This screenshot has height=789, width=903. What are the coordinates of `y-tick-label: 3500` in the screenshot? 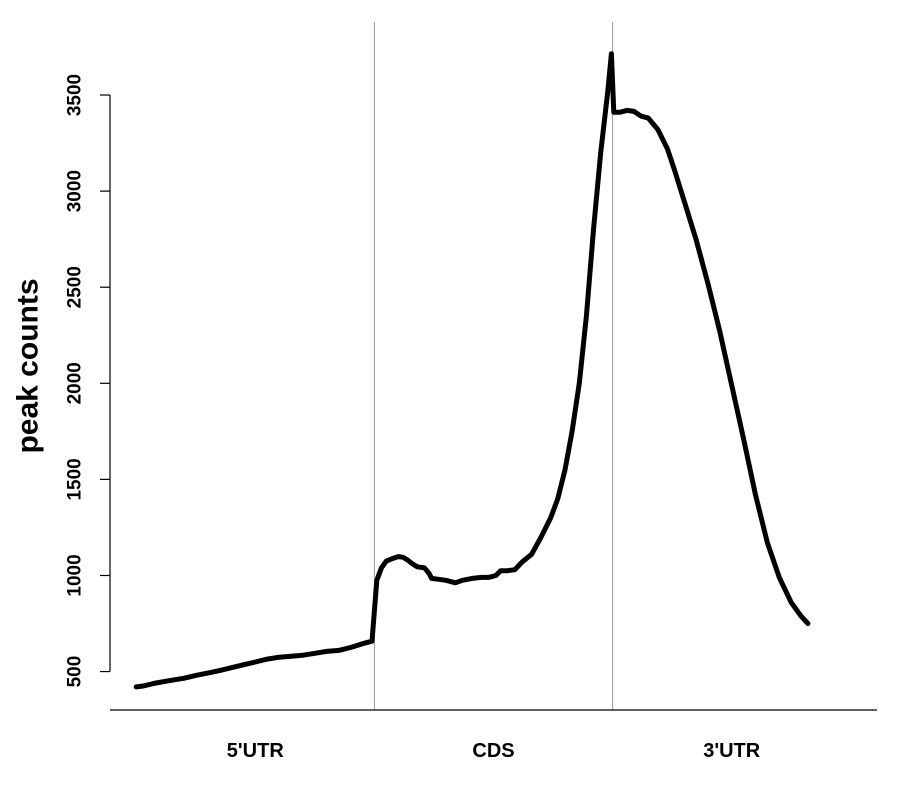 It's located at (75, 95).